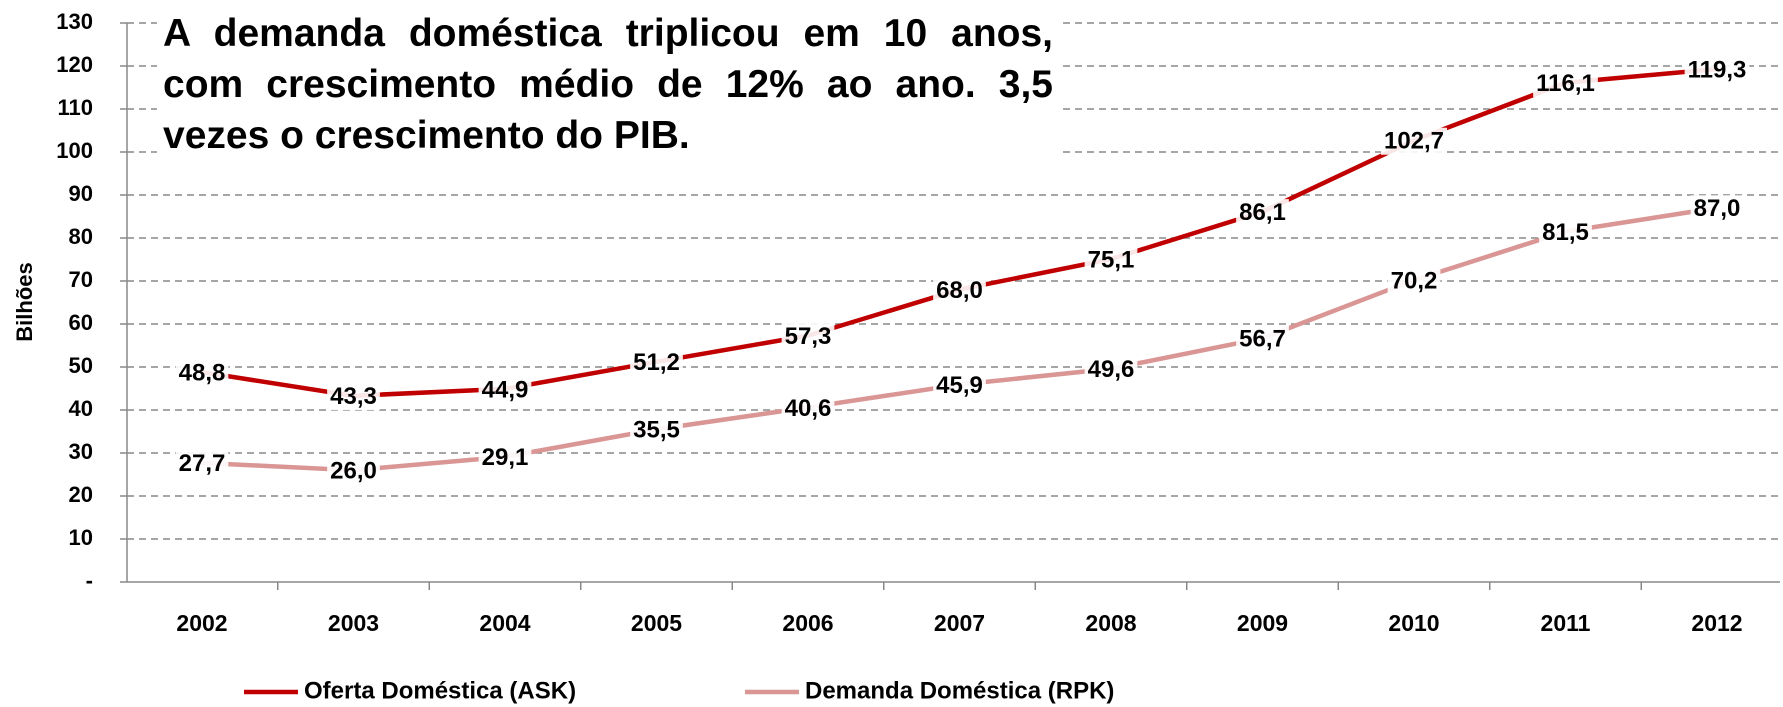  What do you see at coordinates (81, 365) in the screenshot?
I see `y-tick-label: 50` at bounding box center [81, 365].